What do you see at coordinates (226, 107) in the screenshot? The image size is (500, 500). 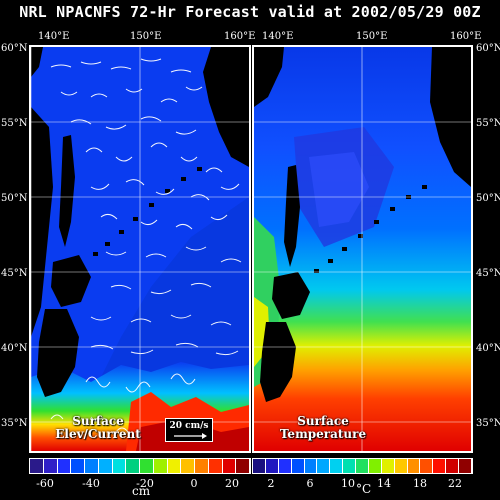 I see `kamchatka-land` at bounding box center [226, 107].